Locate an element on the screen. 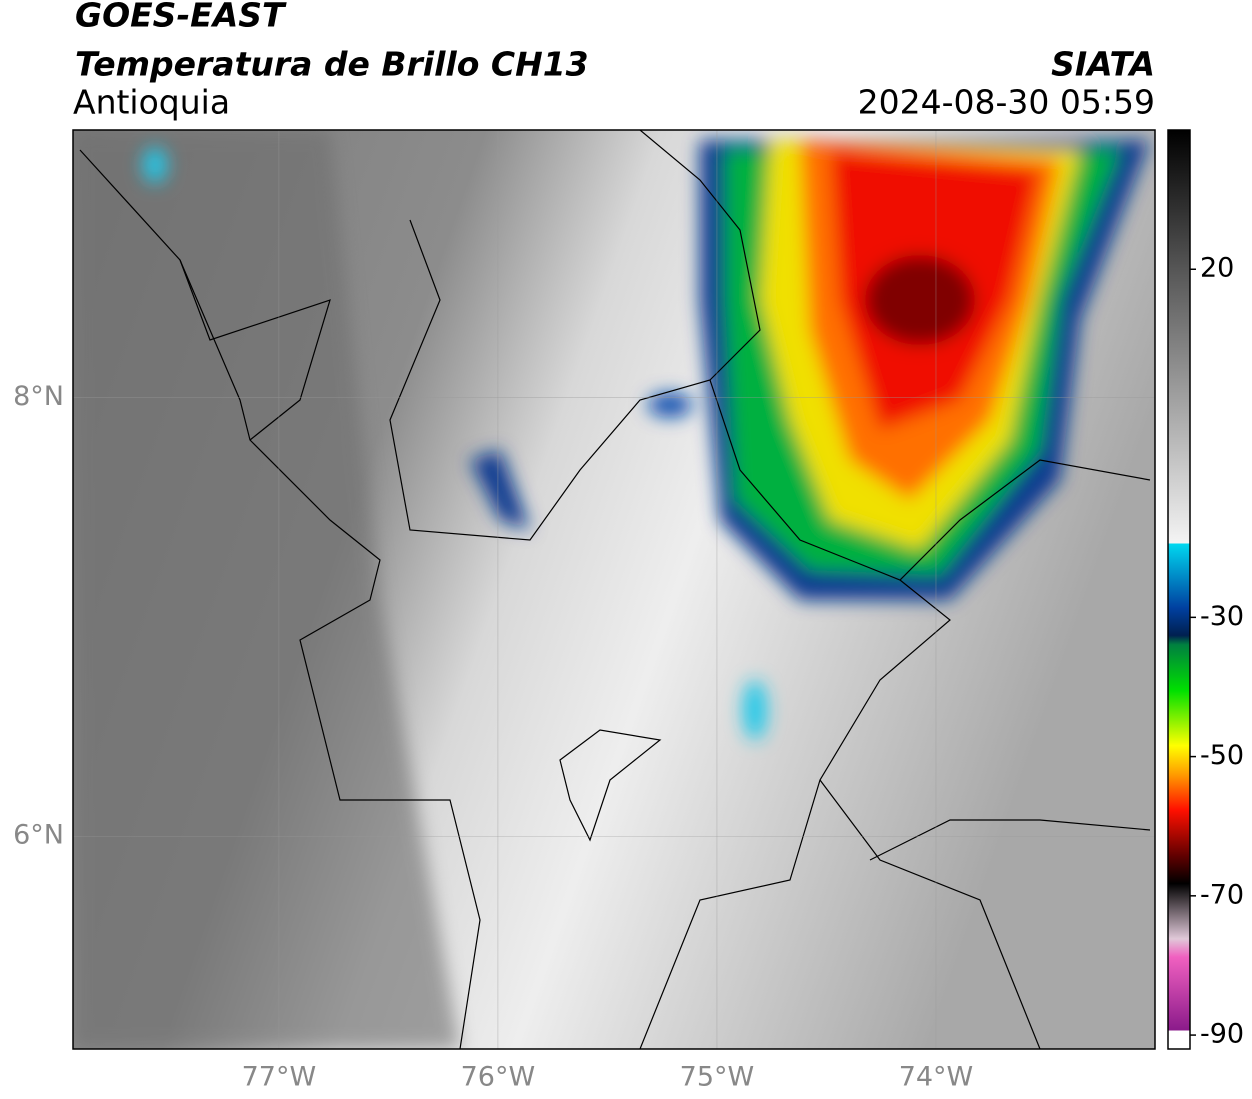 The width and height of the screenshot is (1252, 1099). colorbar-tick-label: -70 is located at coordinates (1222, 894).